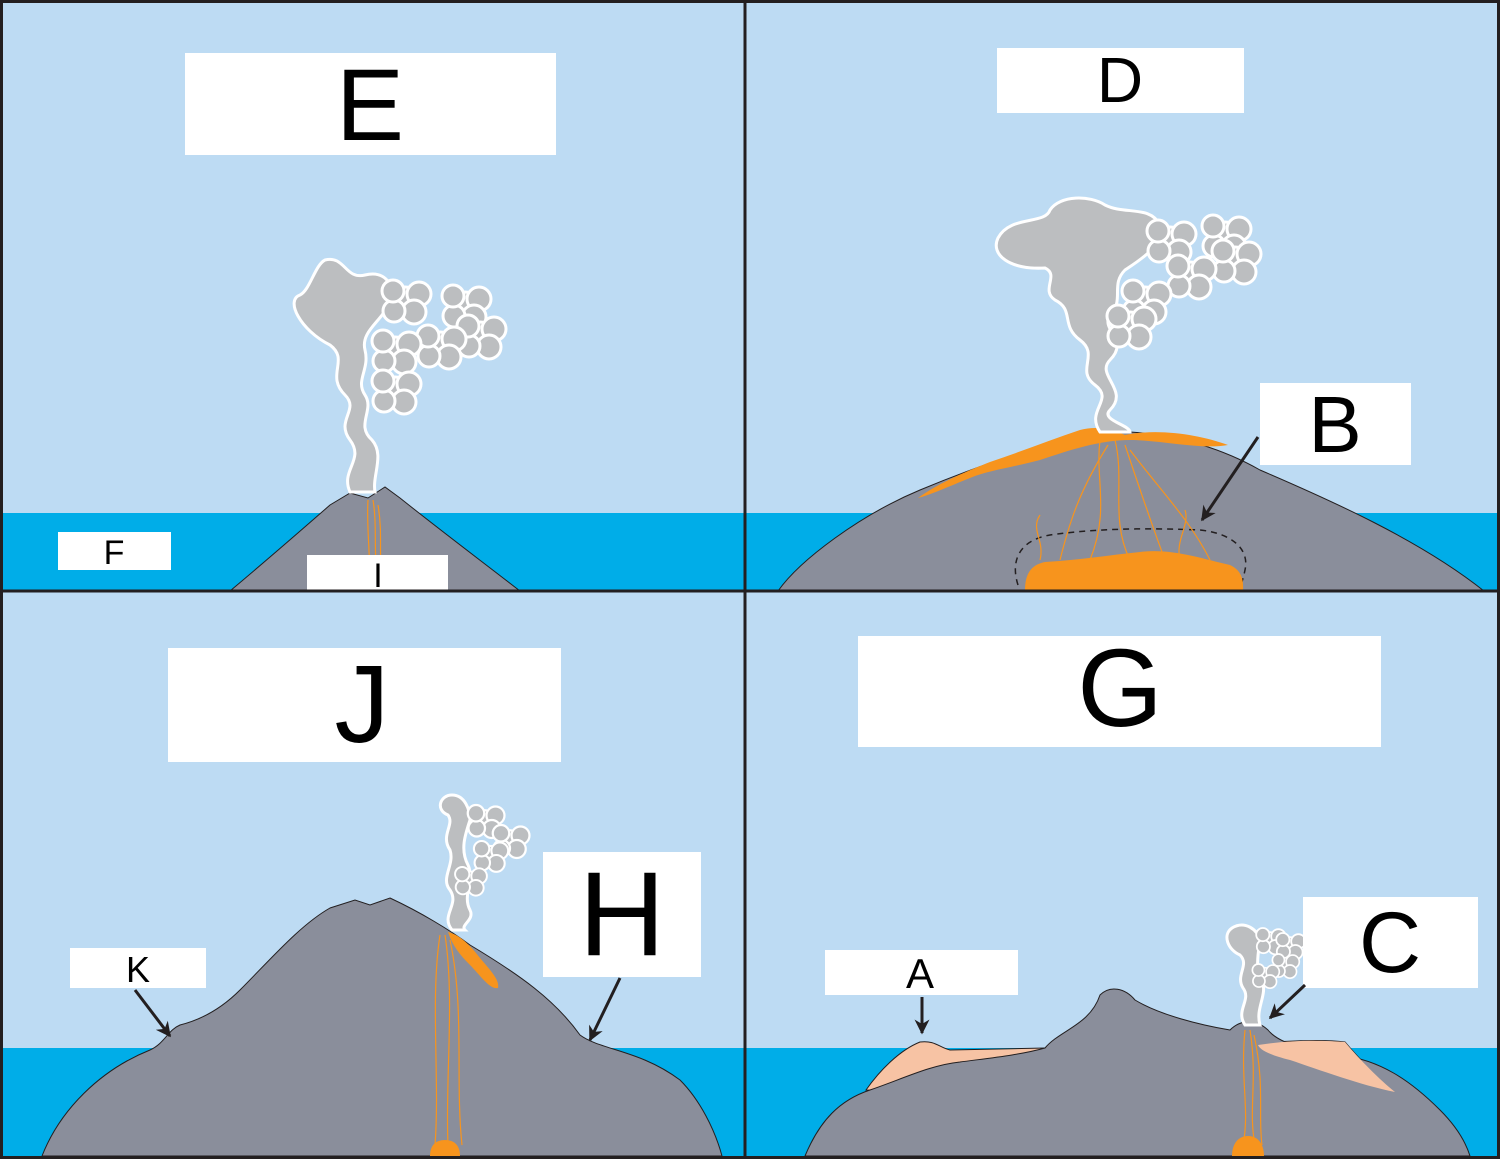 This screenshot has height=1159, width=1500. I want to click on label-a: A, so click(920, 973).